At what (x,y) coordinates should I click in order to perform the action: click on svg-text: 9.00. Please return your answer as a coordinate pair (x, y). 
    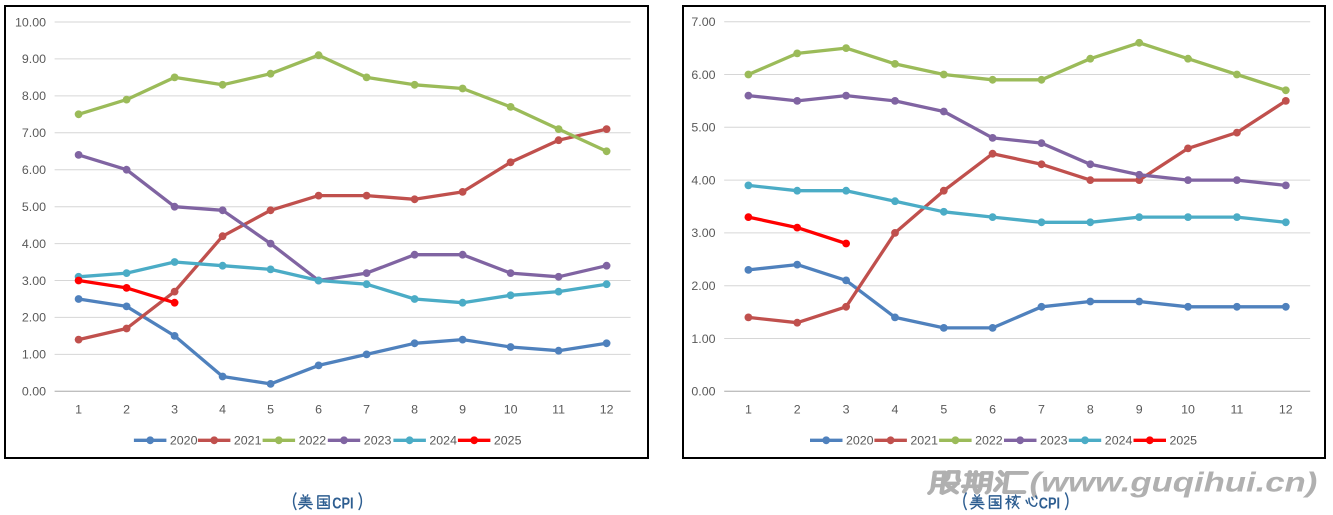
    Looking at the image, I should click on (34, 59).